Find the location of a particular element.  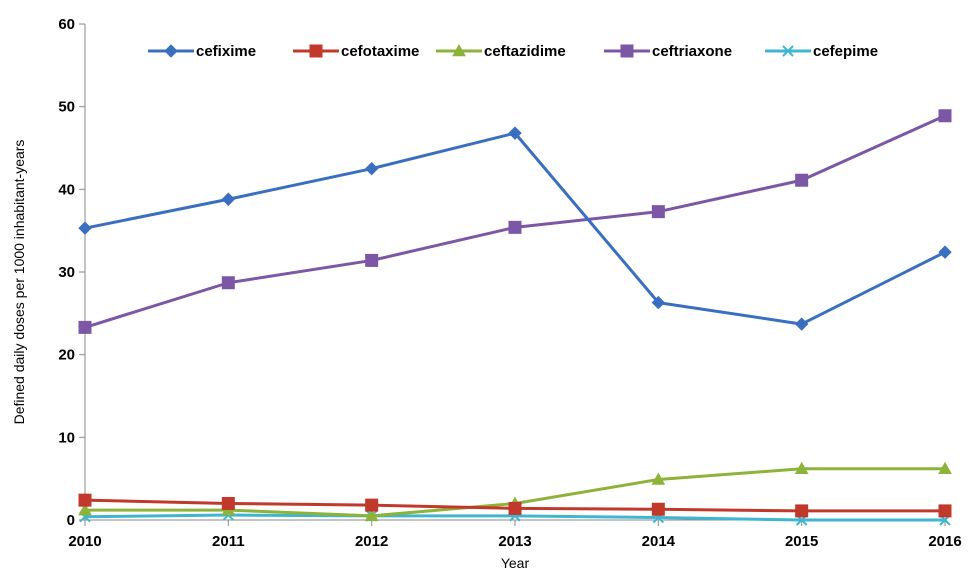

y-tick-label: 0 is located at coordinates (71, 520).